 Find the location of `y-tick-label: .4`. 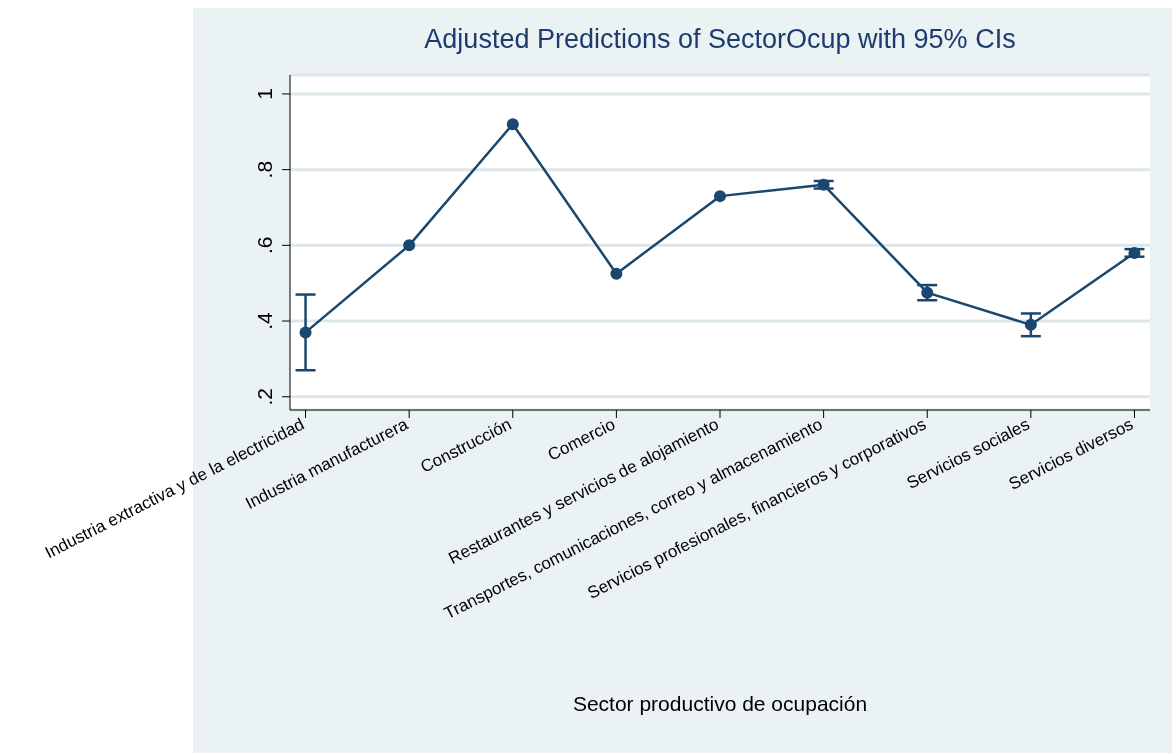

y-tick-label: .4 is located at coordinates (264, 320).